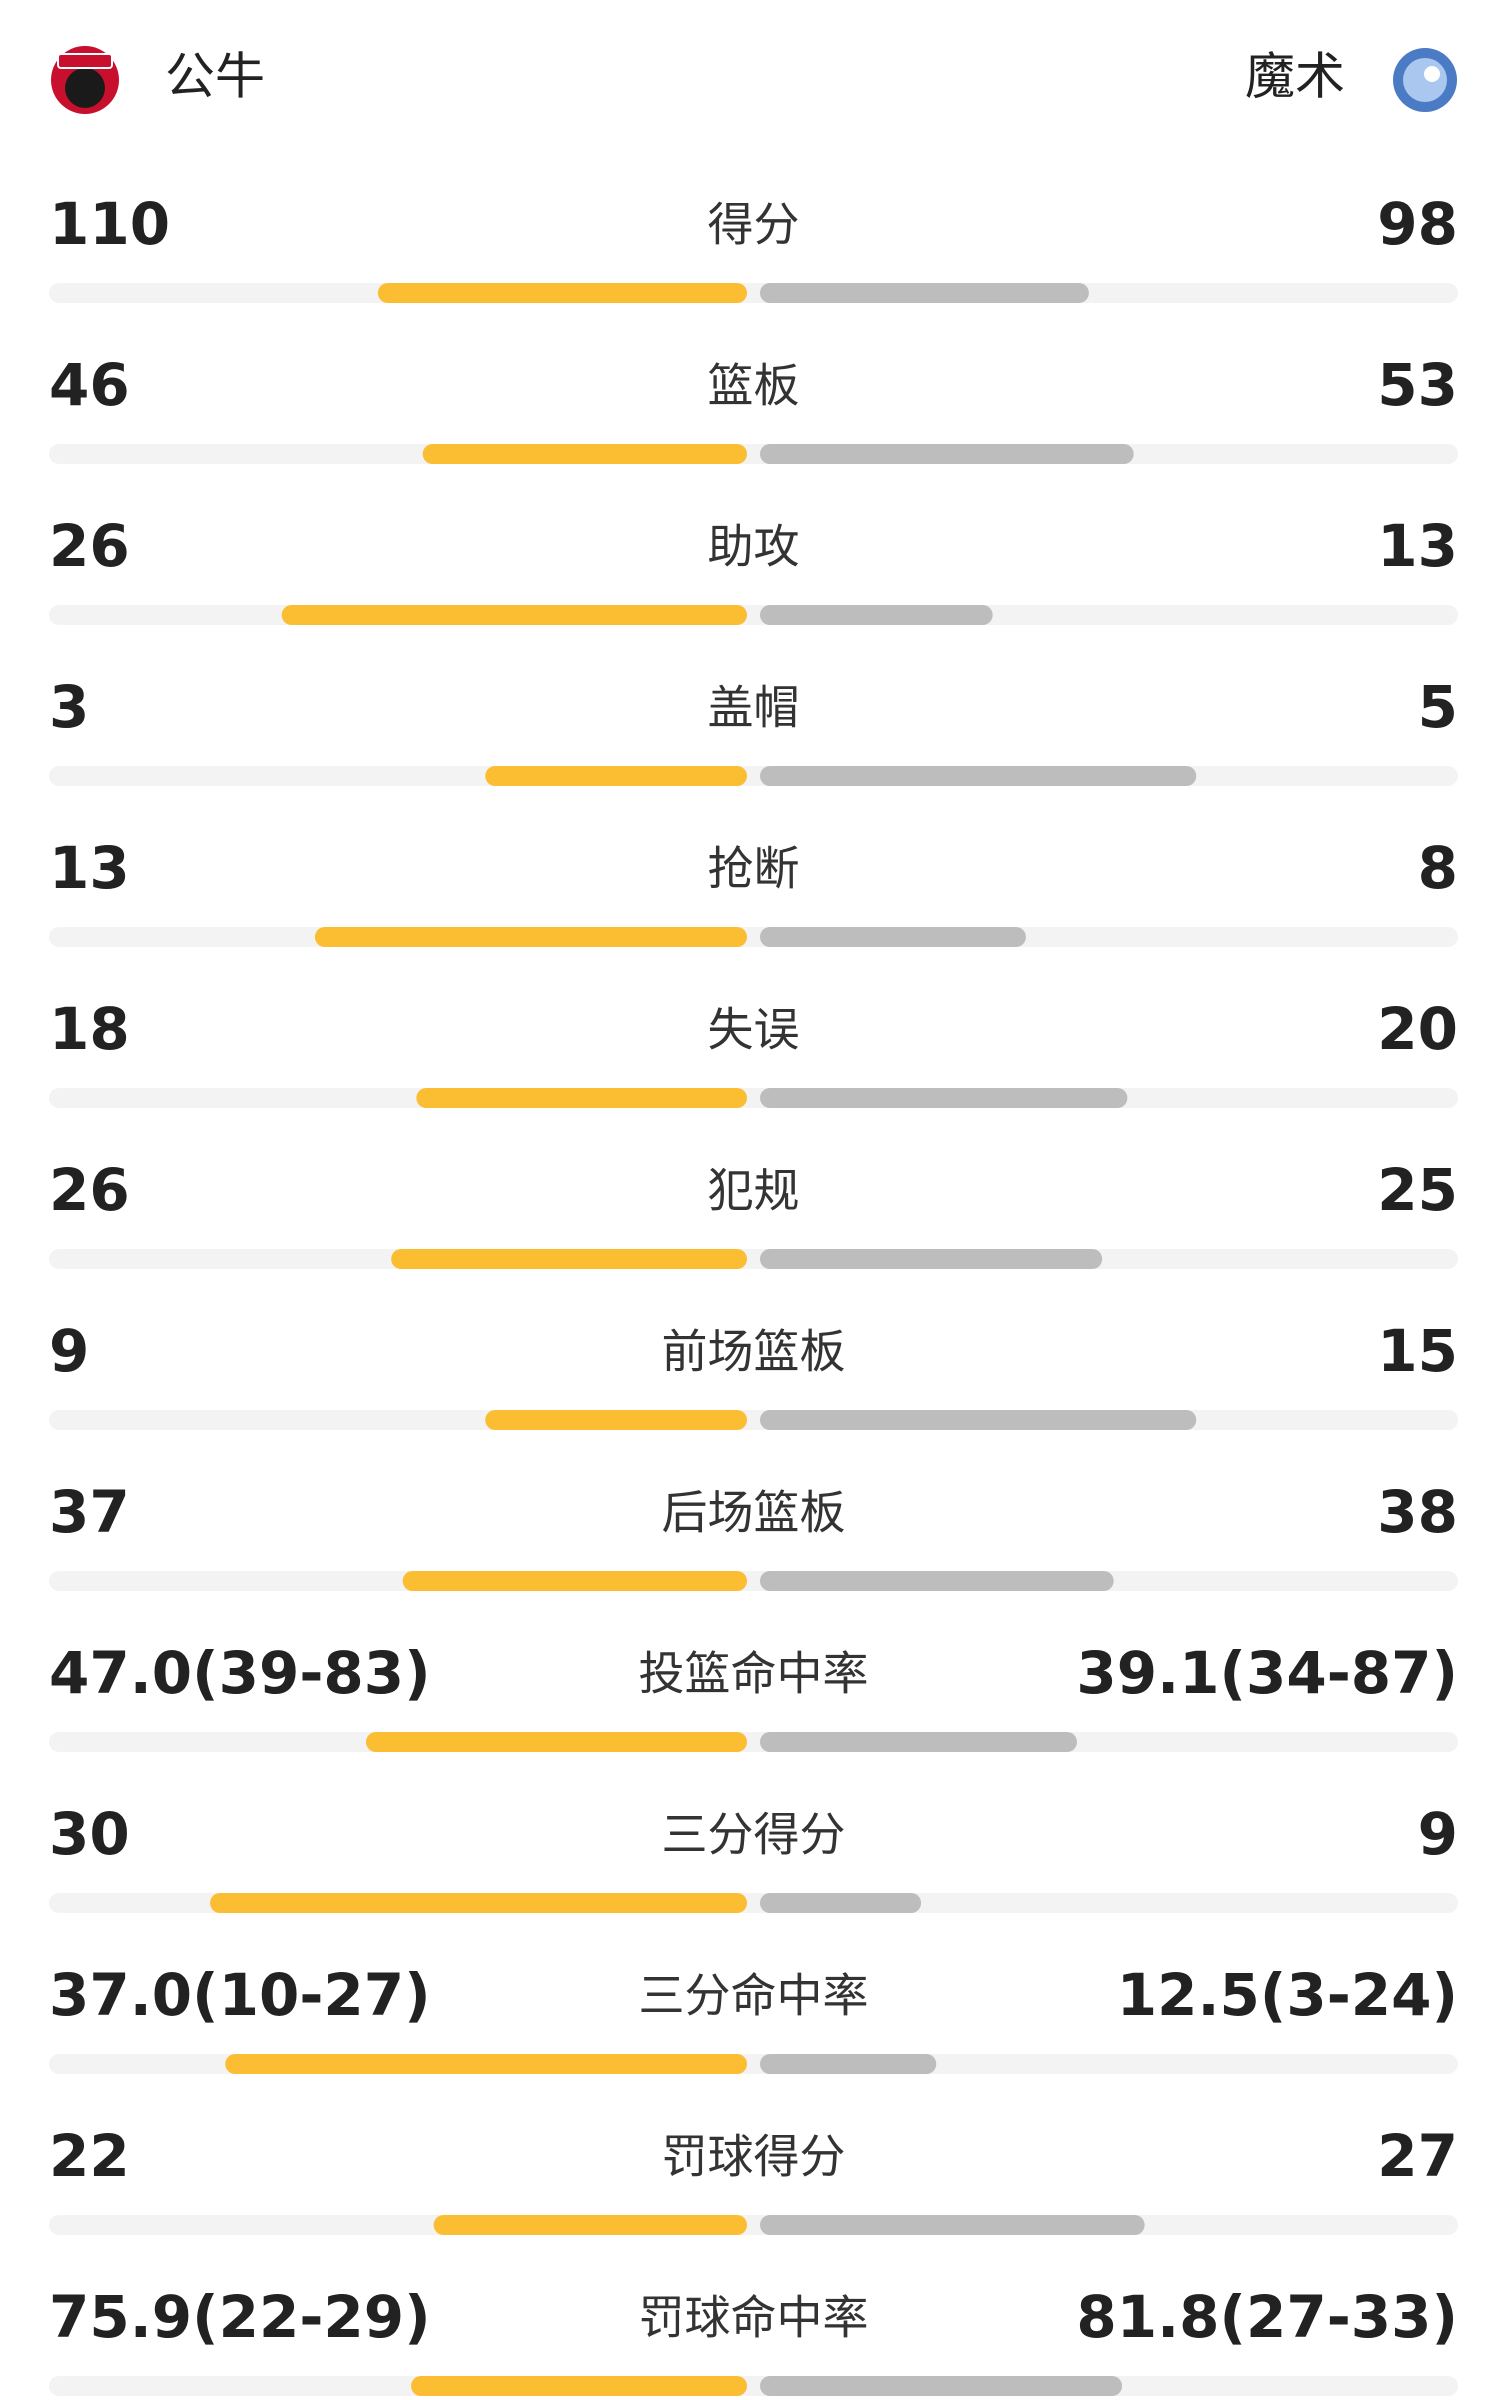 The width and height of the screenshot is (1500, 2400). What do you see at coordinates (89, 1029) in the screenshot?
I see `home-value: 18` at bounding box center [89, 1029].